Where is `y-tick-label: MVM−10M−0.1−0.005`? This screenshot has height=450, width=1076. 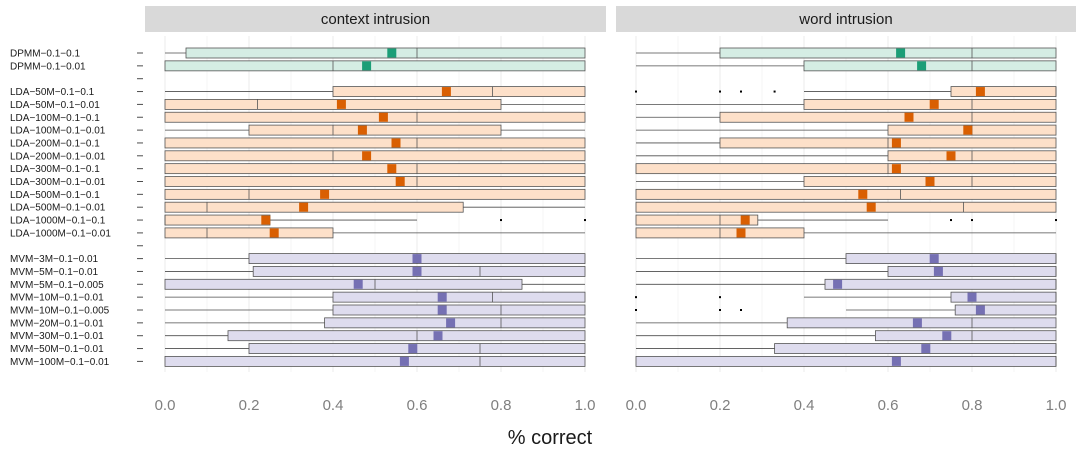
y-tick-label: MVM−10M−0.1−0.005 is located at coordinates (60, 311).